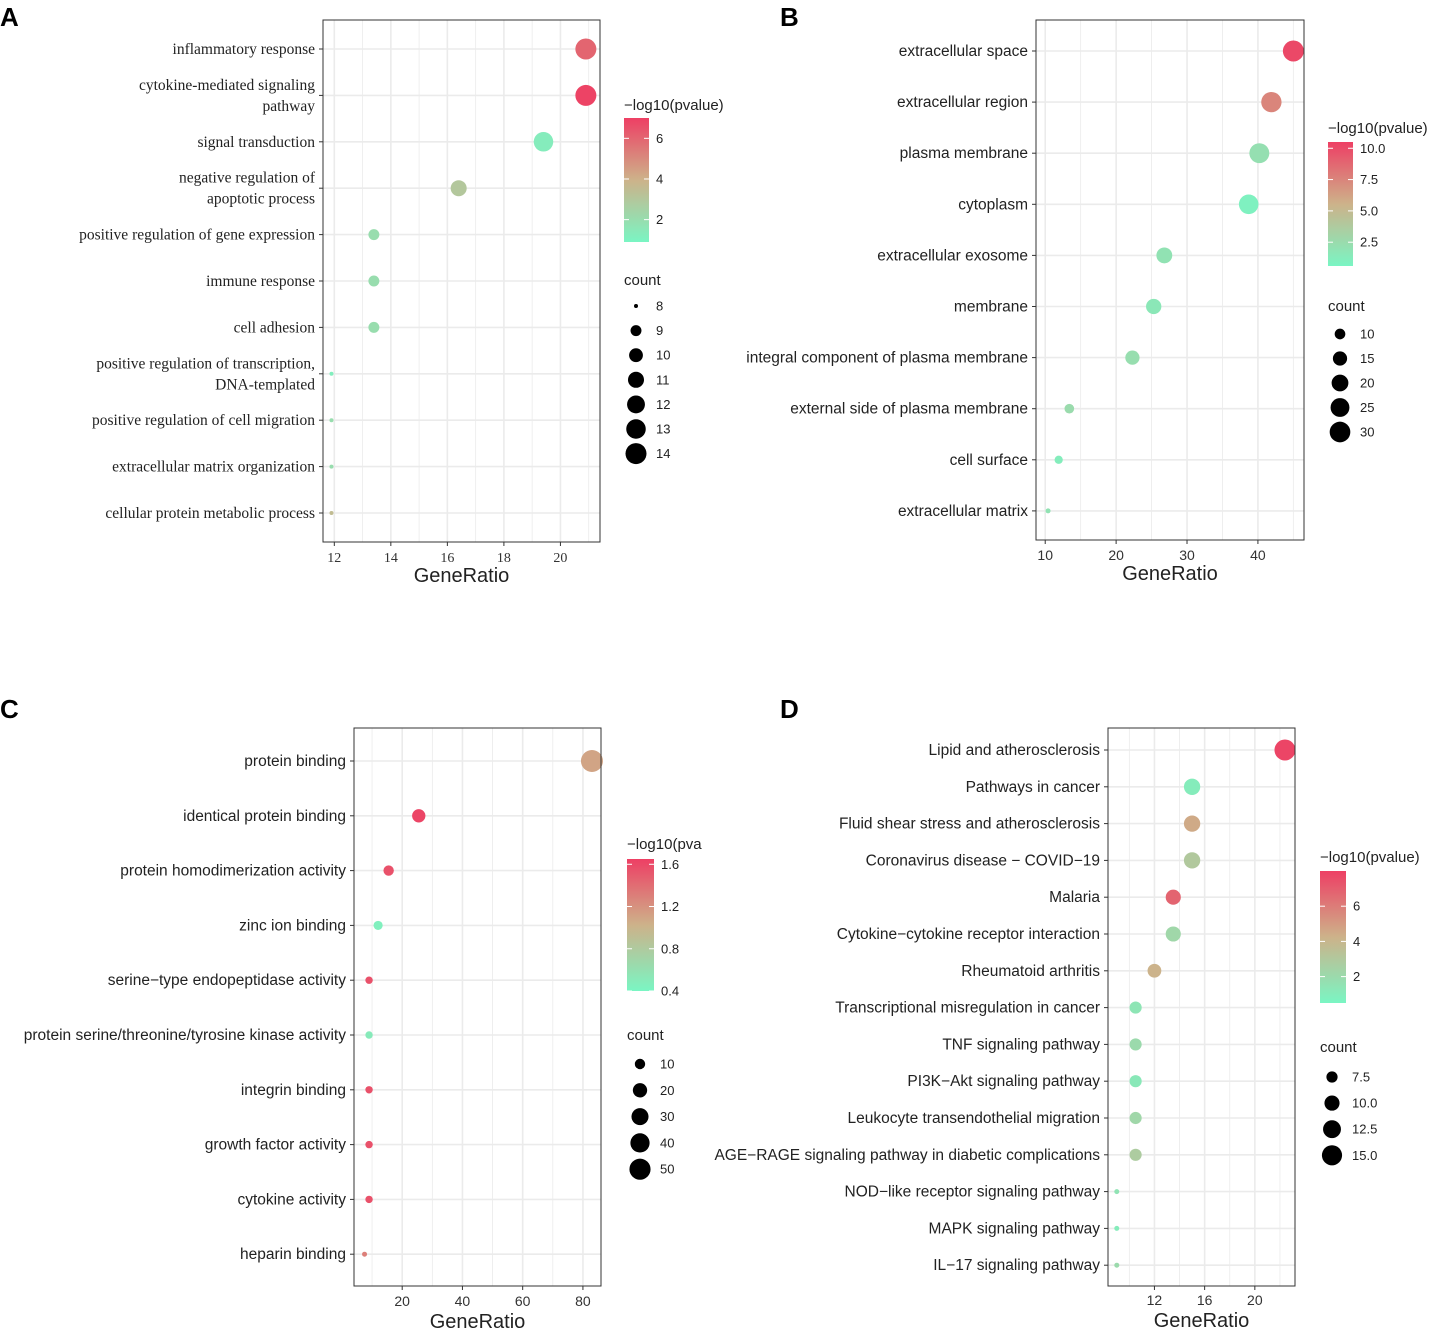 This screenshot has width=1446, height=1334. I want to click on category-label: extracellular exosome, so click(952, 255).